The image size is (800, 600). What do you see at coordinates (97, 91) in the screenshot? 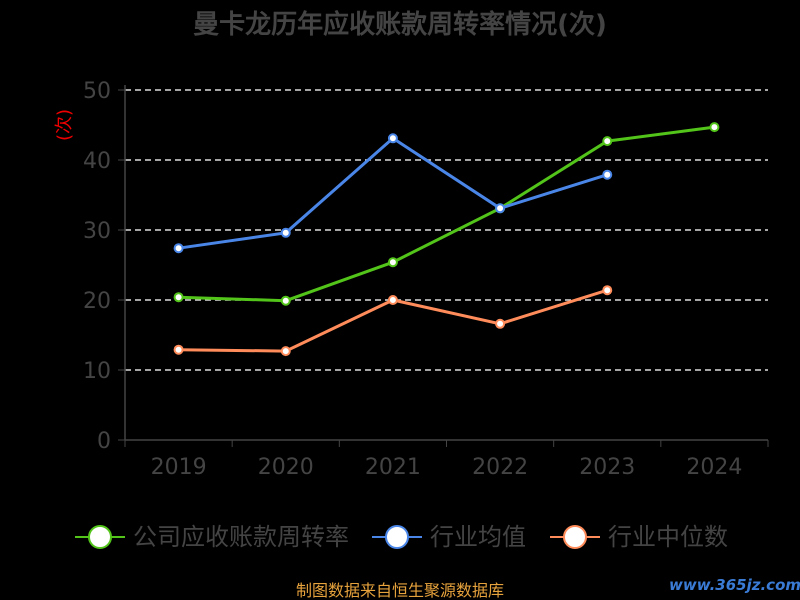
I see `y-tick-label: 50` at bounding box center [97, 91].